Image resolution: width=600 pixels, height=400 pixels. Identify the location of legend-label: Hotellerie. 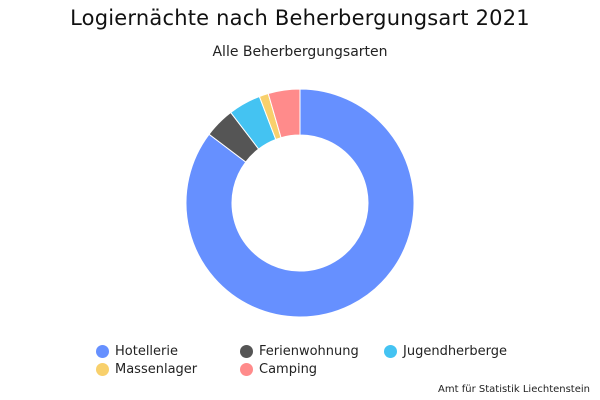
(147, 351).